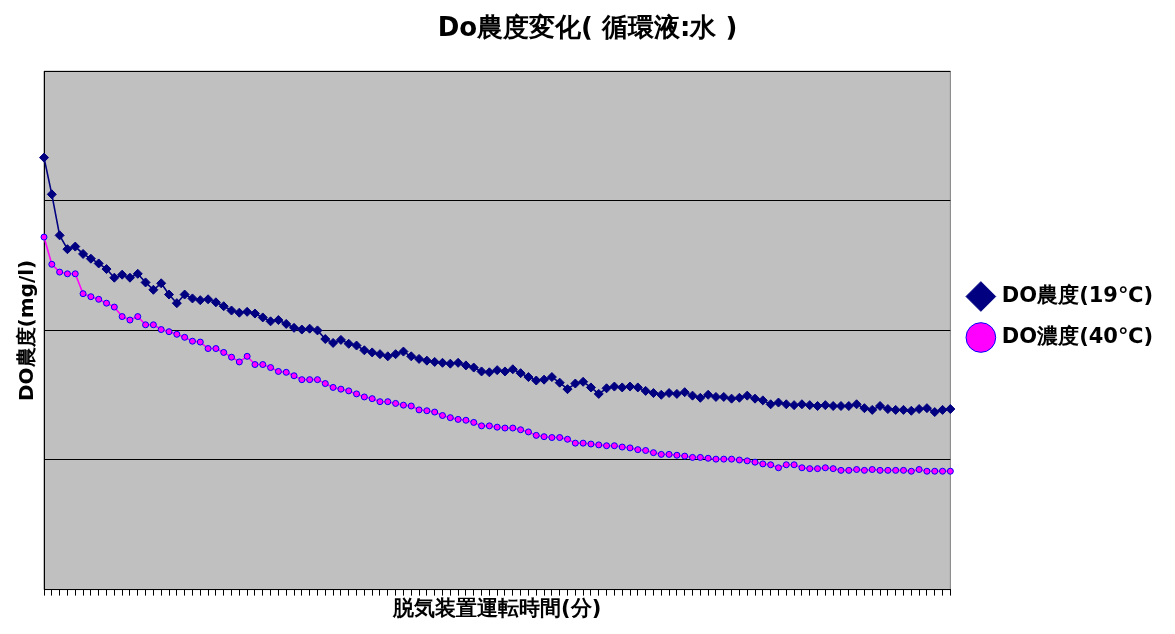  Describe the element at coordinates (497, 607) in the screenshot. I see `x-axis-title: 脱気装置運転時間(分)` at that location.